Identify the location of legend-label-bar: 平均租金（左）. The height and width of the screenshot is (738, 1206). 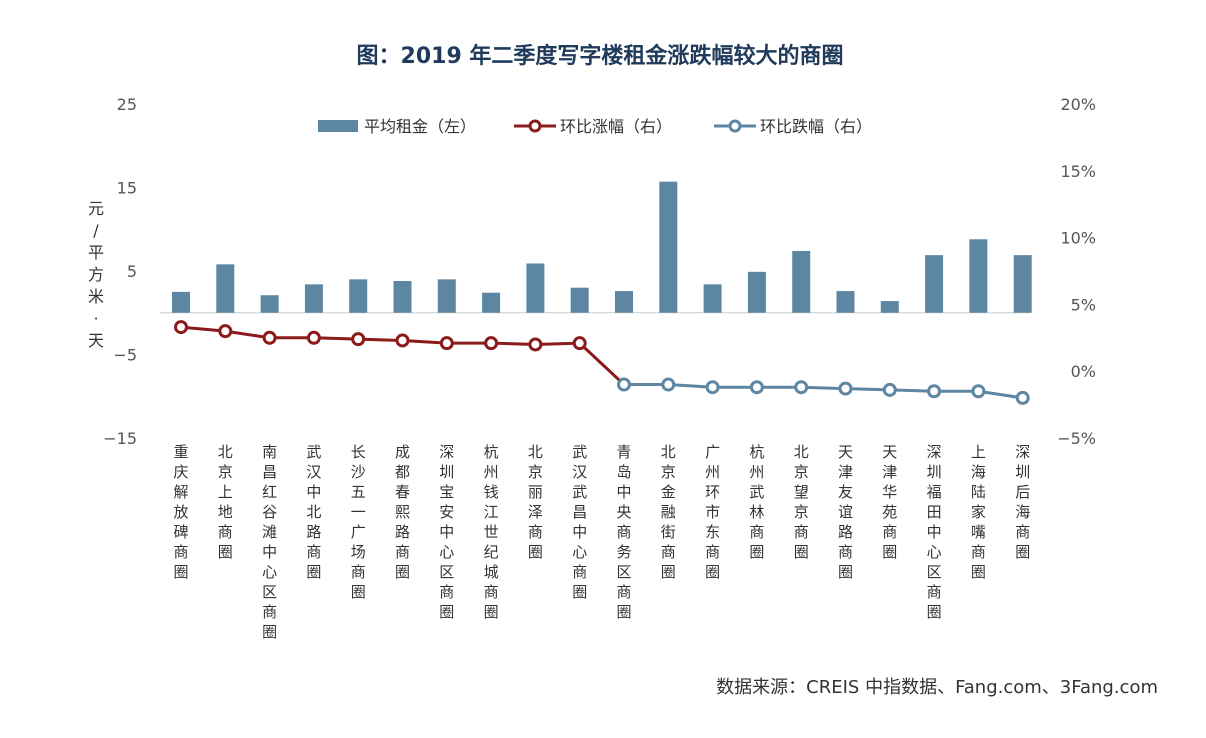
(420, 126).